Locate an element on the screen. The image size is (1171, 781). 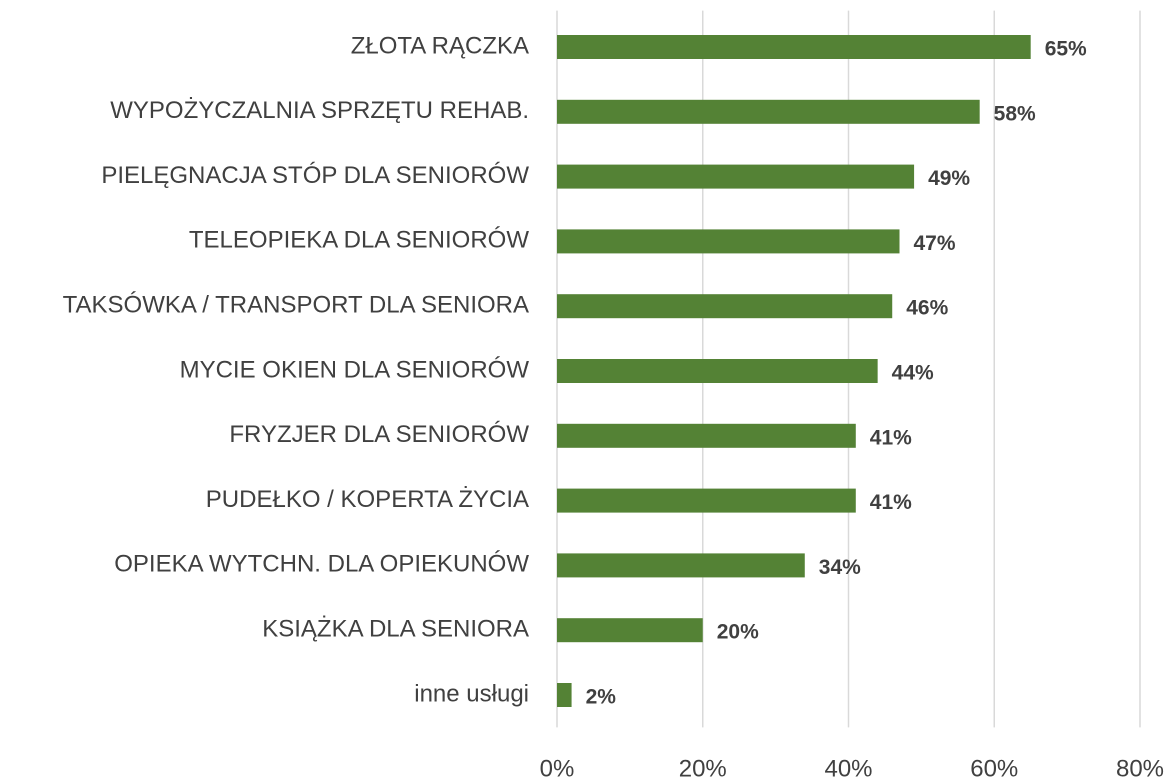
value-label: 47% is located at coordinates (935, 243).